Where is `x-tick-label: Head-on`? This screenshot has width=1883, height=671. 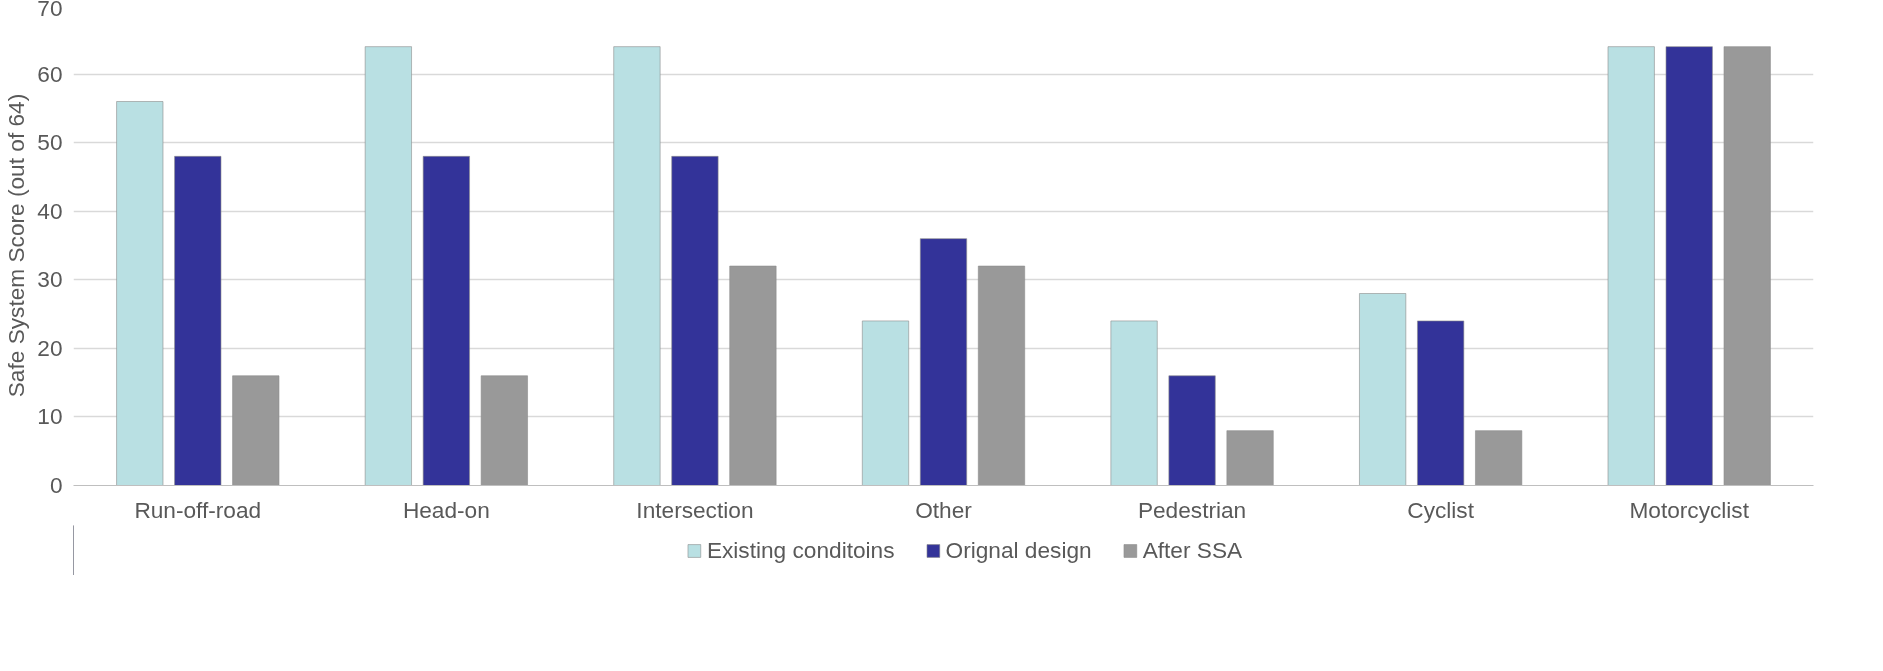 x-tick-label: Head-on is located at coordinates (446, 509).